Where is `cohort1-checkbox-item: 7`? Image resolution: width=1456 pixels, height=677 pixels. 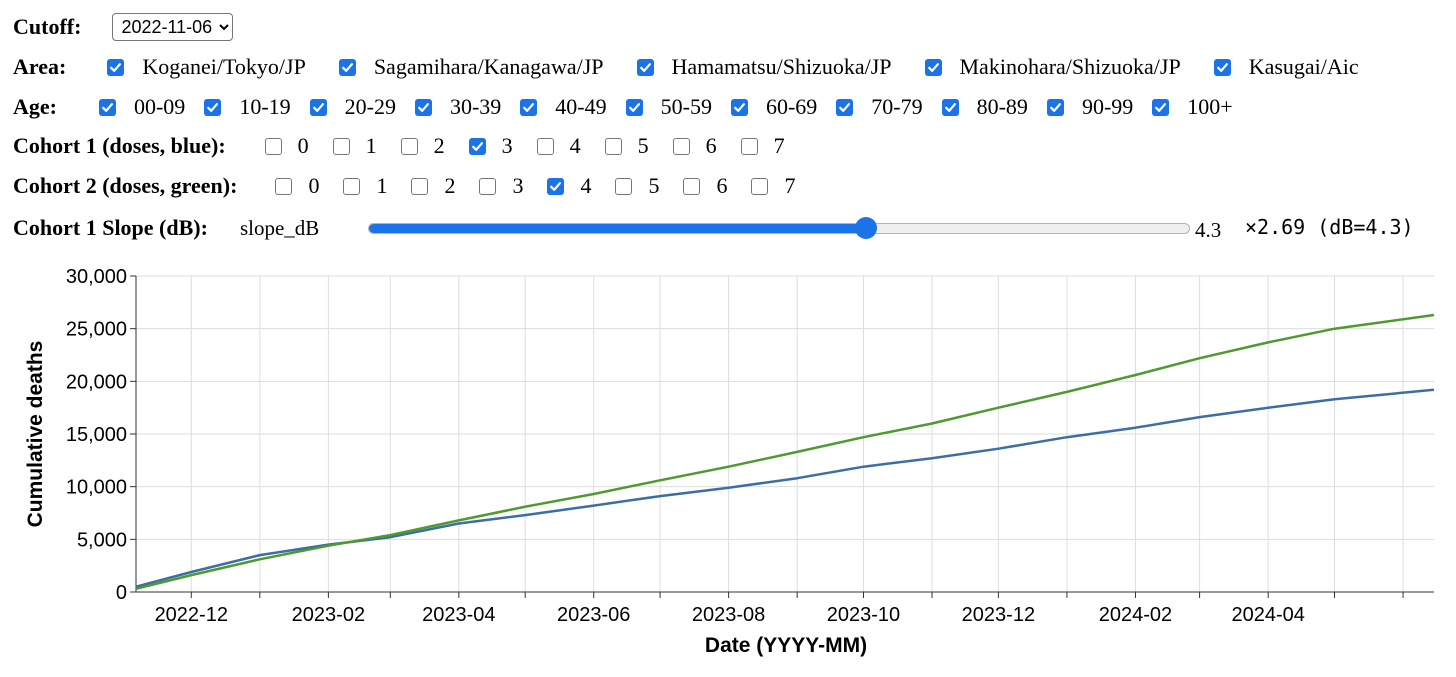
cohort1-checkbox-item: 7 is located at coordinates (762, 146).